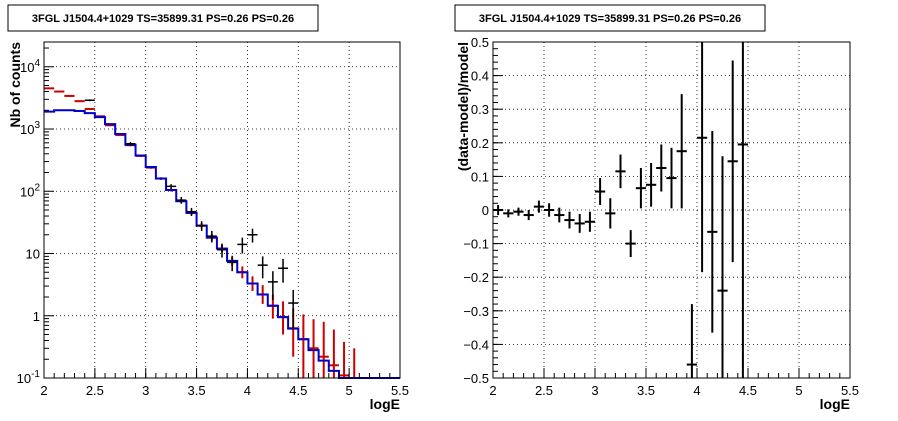 This screenshot has width=898, height=421. I want to click on right-x-tick-label: 3.5, so click(646, 390).